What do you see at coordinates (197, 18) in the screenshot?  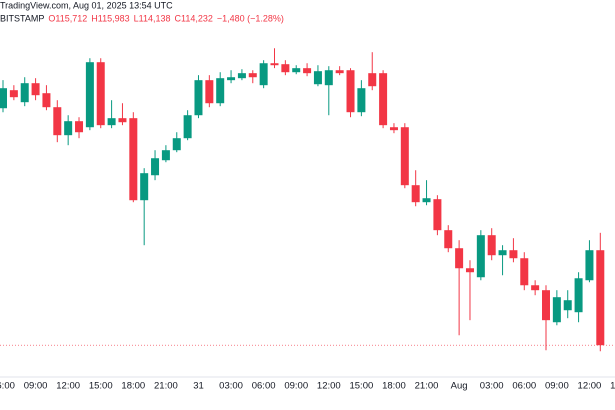 I see `ohlc-value: 114,232` at bounding box center [197, 18].